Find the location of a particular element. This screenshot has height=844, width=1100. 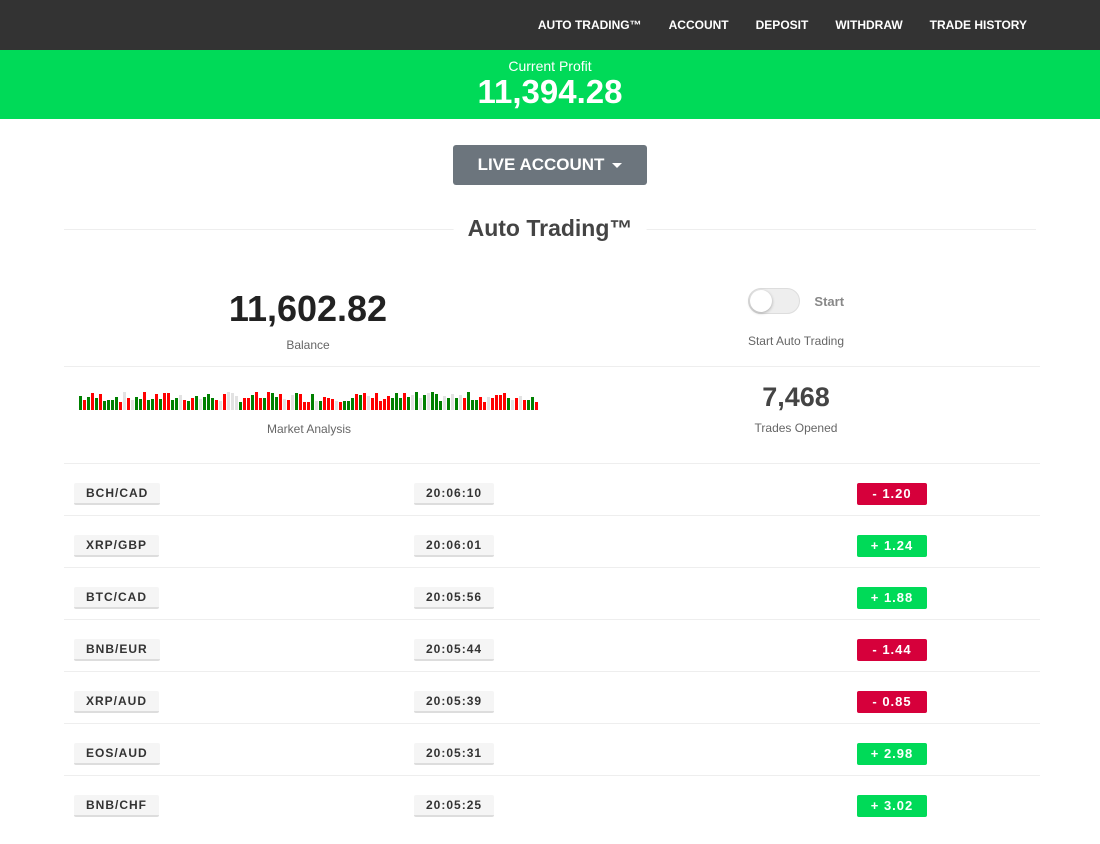

trade-pair: BNB/EUR is located at coordinates (117, 650).